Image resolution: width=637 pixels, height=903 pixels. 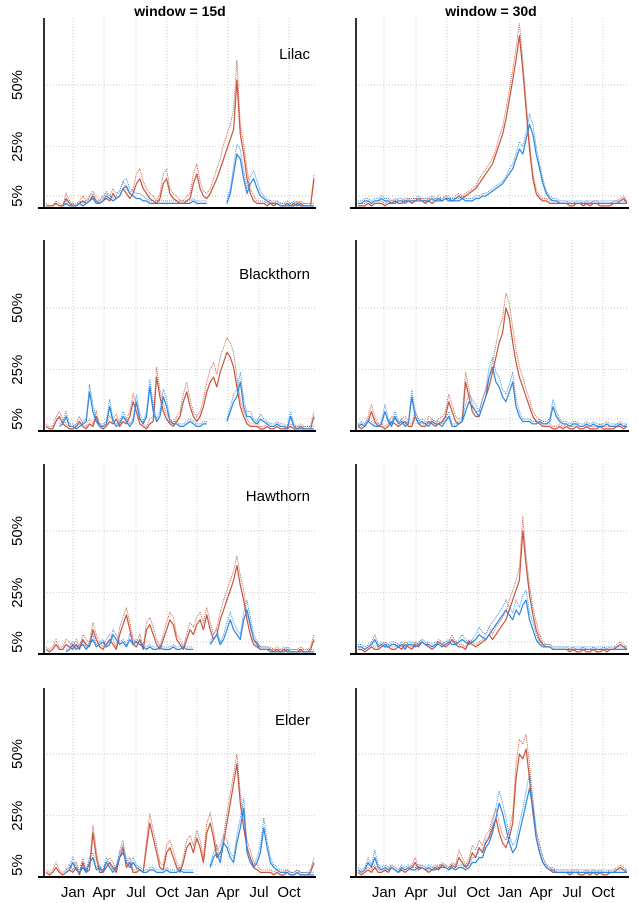 What do you see at coordinates (490, 11) in the screenshot?
I see `column-title-window-30d: window = 30d` at bounding box center [490, 11].